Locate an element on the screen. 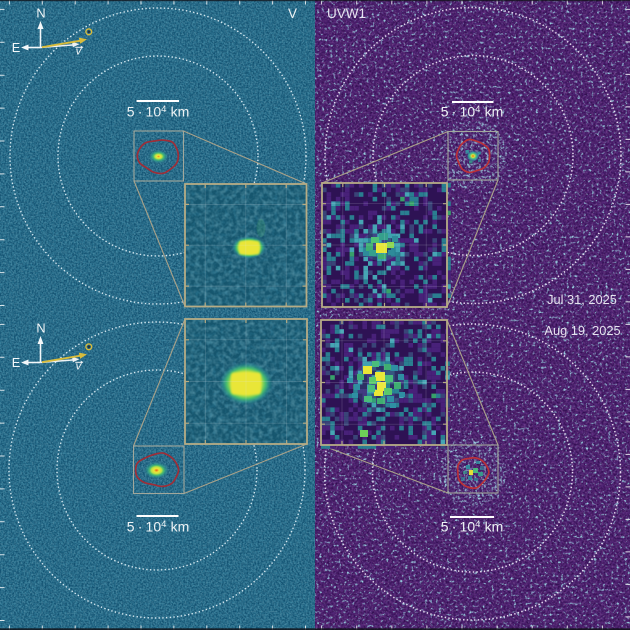  svg-text: Jul 31, 2025 is located at coordinates (582, 299).